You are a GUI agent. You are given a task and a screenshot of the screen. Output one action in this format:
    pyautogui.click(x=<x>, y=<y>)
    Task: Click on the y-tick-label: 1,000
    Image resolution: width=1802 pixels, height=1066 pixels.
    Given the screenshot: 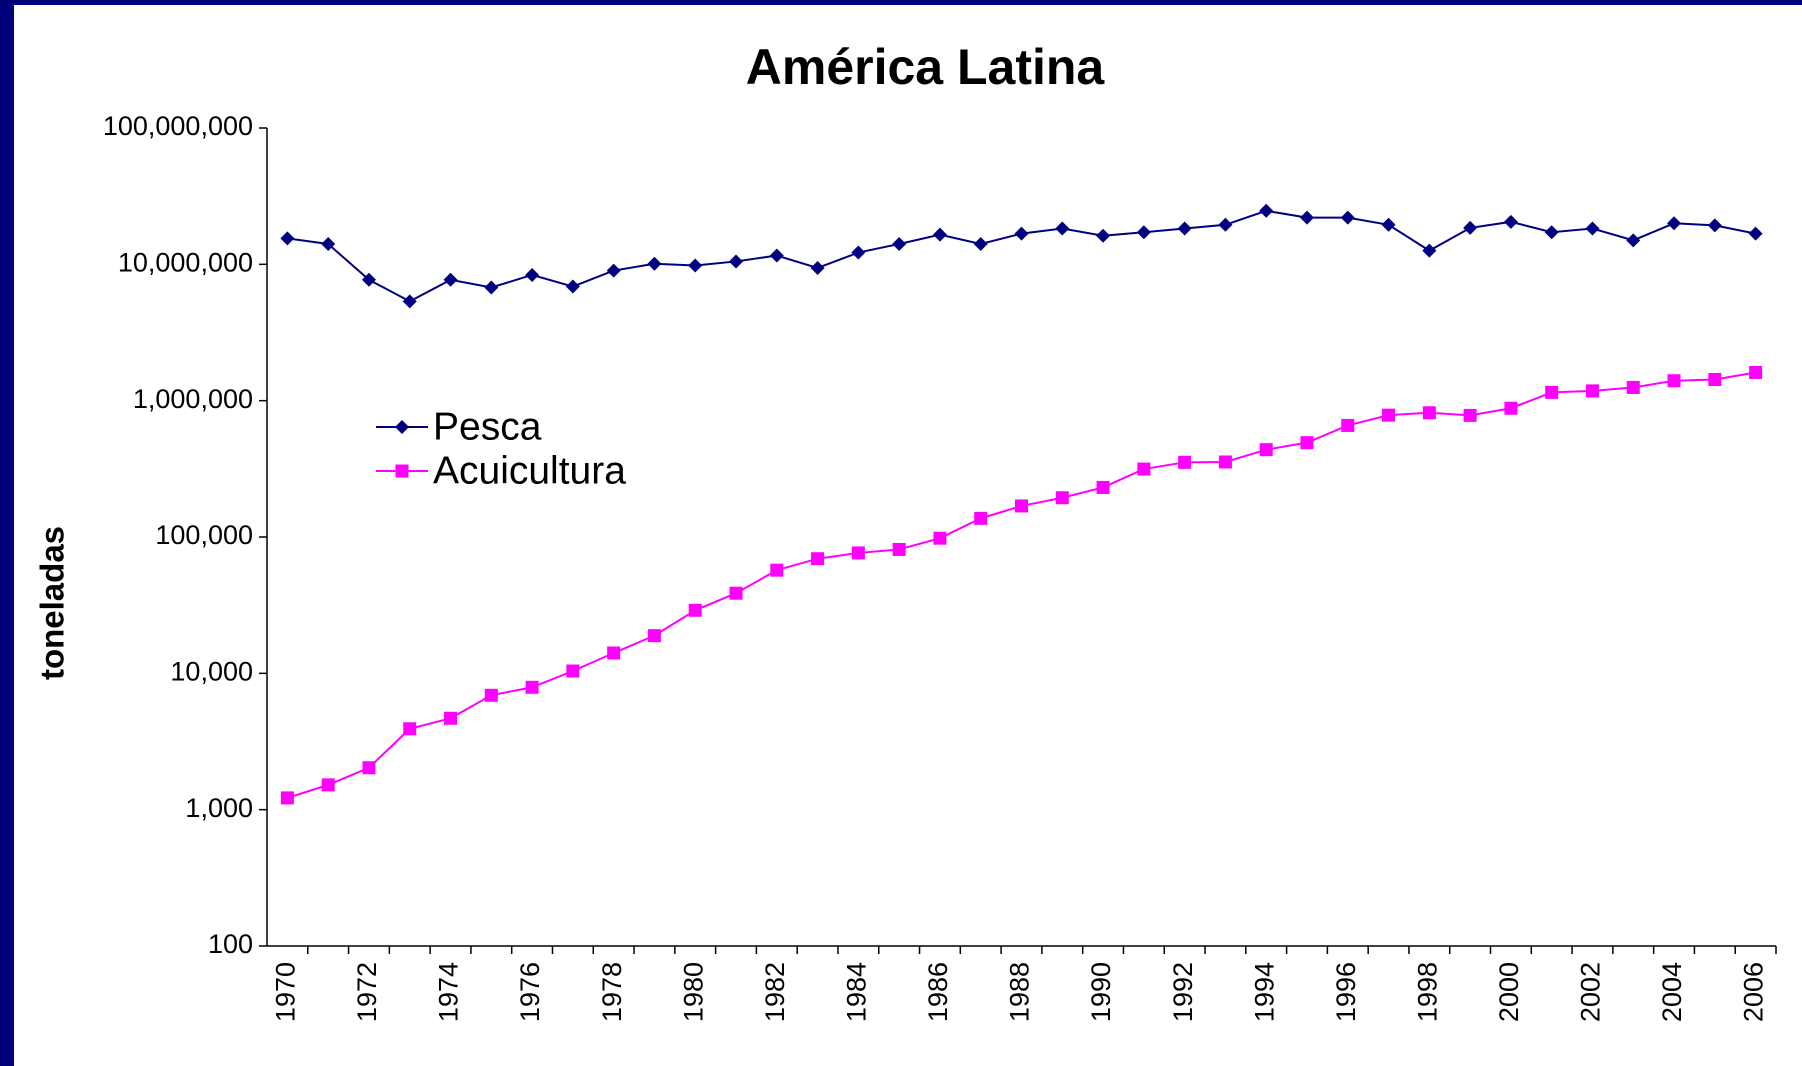 What is the action you would take?
    pyautogui.click(x=219, y=808)
    